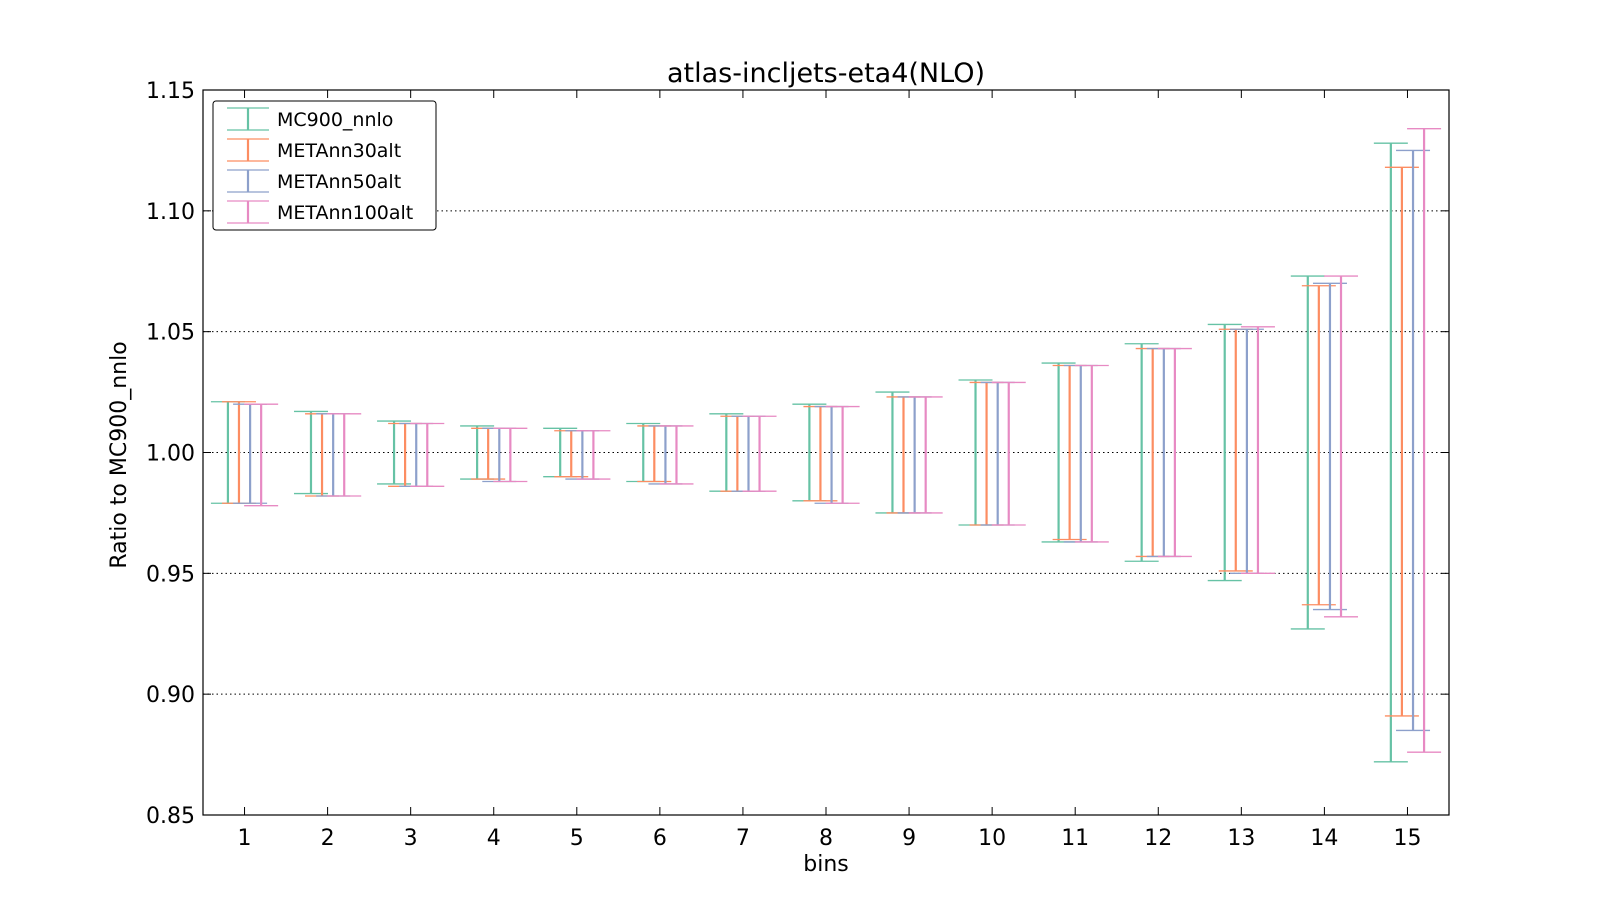 This screenshot has width=1600, height=900. I want to click on x-tick-label: 13, so click(1241, 838).